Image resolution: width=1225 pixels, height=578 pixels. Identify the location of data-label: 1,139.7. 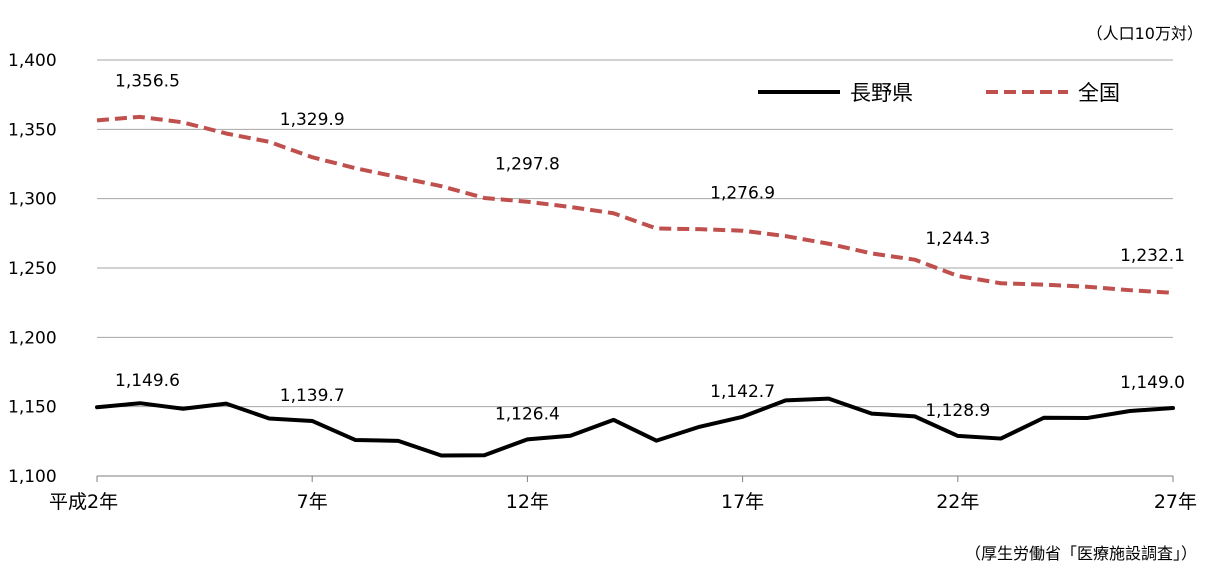
(312, 396).